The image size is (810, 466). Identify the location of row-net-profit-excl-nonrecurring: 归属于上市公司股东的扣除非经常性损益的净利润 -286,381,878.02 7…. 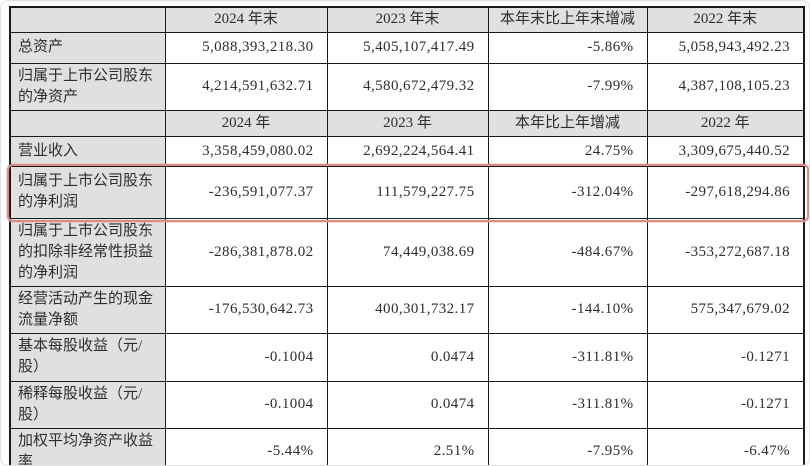
(407, 252).